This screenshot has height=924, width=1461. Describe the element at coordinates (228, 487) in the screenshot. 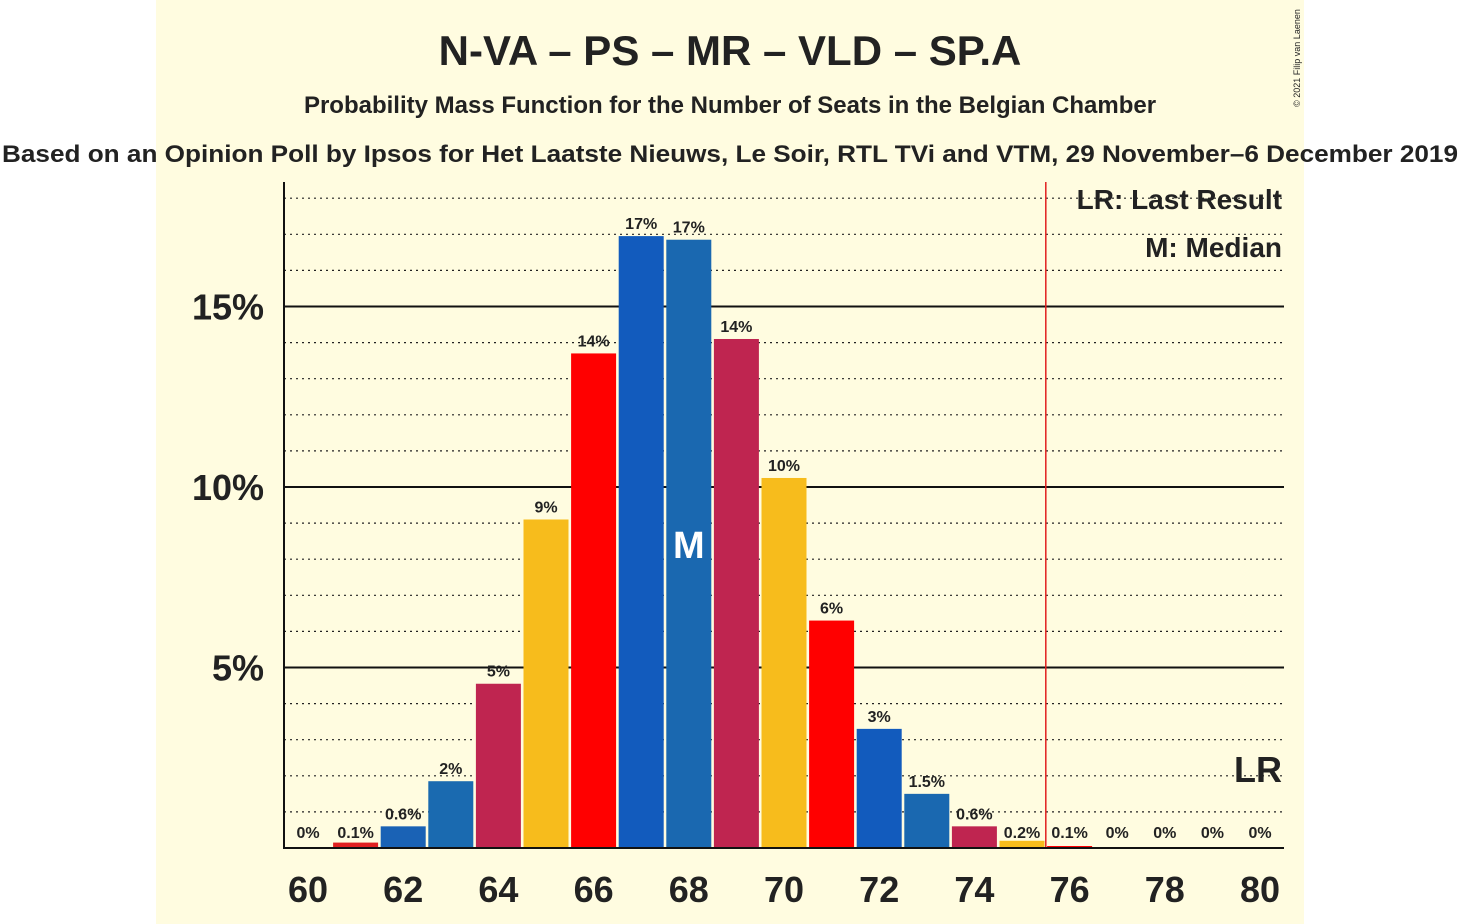

I see `y-tick-label: 10%` at that location.